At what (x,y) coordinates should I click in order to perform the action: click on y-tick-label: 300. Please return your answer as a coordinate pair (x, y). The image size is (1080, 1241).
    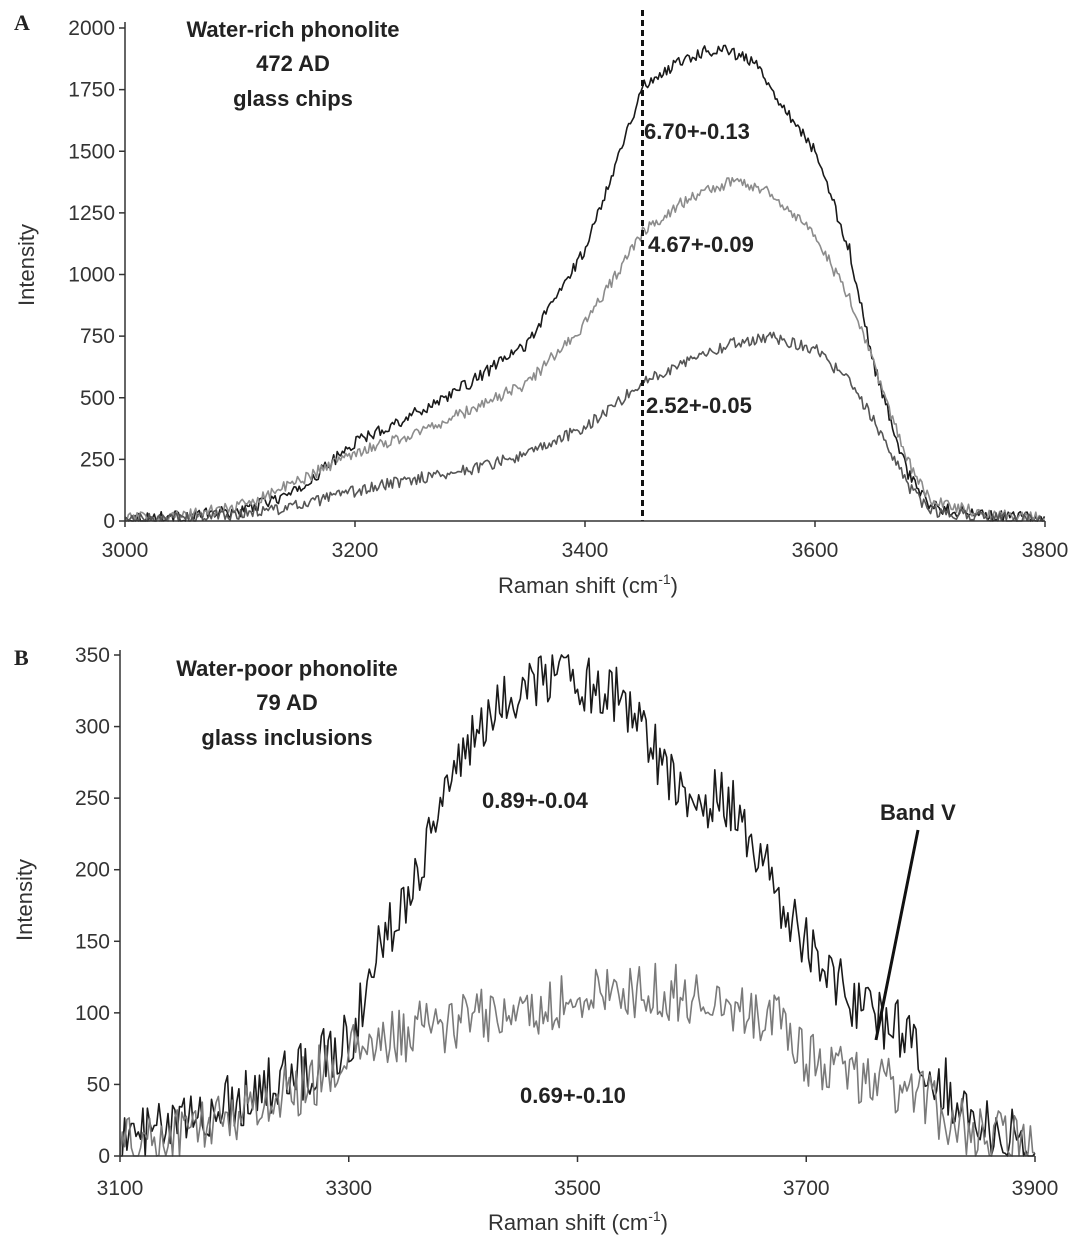
    Looking at the image, I should click on (92, 727).